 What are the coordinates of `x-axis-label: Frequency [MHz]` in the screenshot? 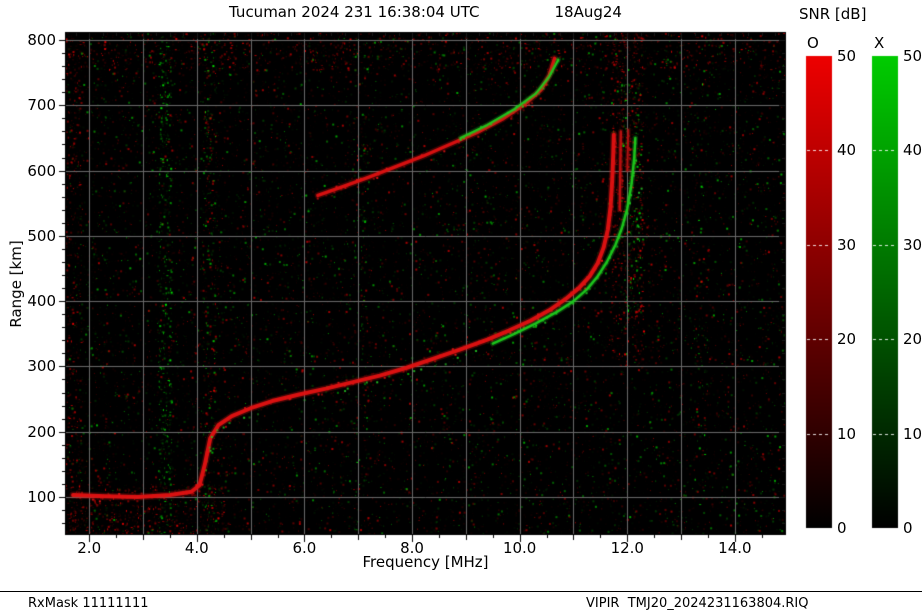 It's located at (425, 562).